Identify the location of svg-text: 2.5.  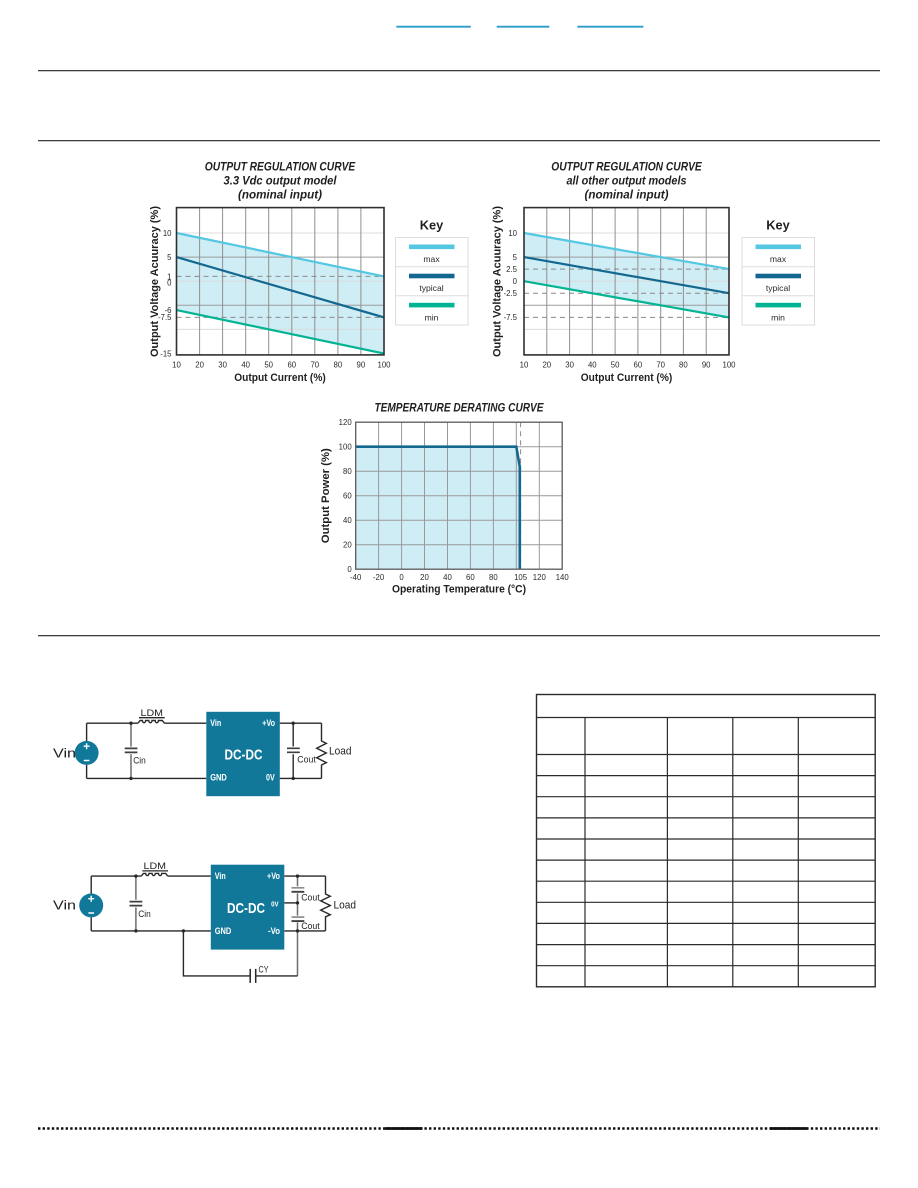
(512, 269).